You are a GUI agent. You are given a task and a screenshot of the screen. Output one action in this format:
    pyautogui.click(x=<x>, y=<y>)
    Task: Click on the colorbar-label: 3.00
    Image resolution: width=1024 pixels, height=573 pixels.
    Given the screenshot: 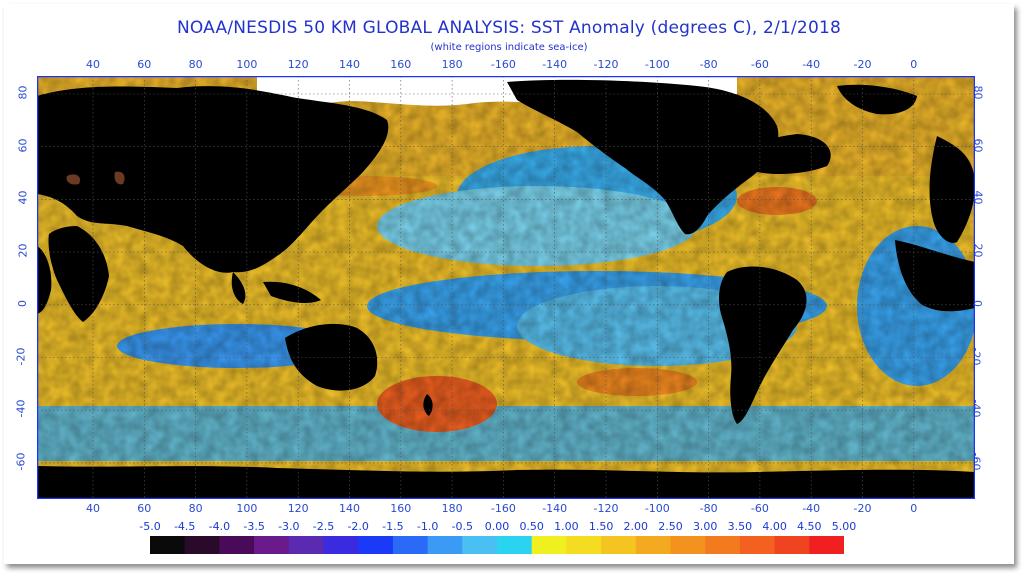 What is the action you would take?
    pyautogui.click(x=705, y=526)
    